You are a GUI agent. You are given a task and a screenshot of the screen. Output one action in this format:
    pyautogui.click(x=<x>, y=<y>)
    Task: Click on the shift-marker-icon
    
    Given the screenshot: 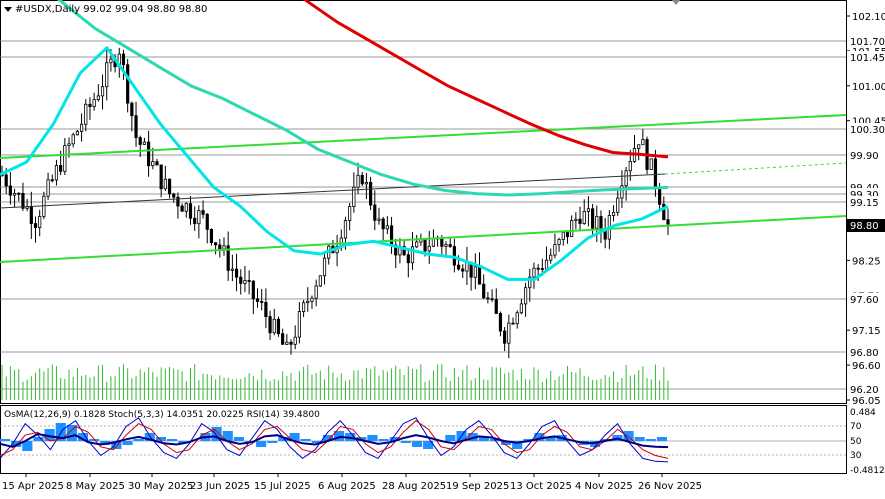 What is the action you would take?
    pyautogui.click(x=676, y=2)
    